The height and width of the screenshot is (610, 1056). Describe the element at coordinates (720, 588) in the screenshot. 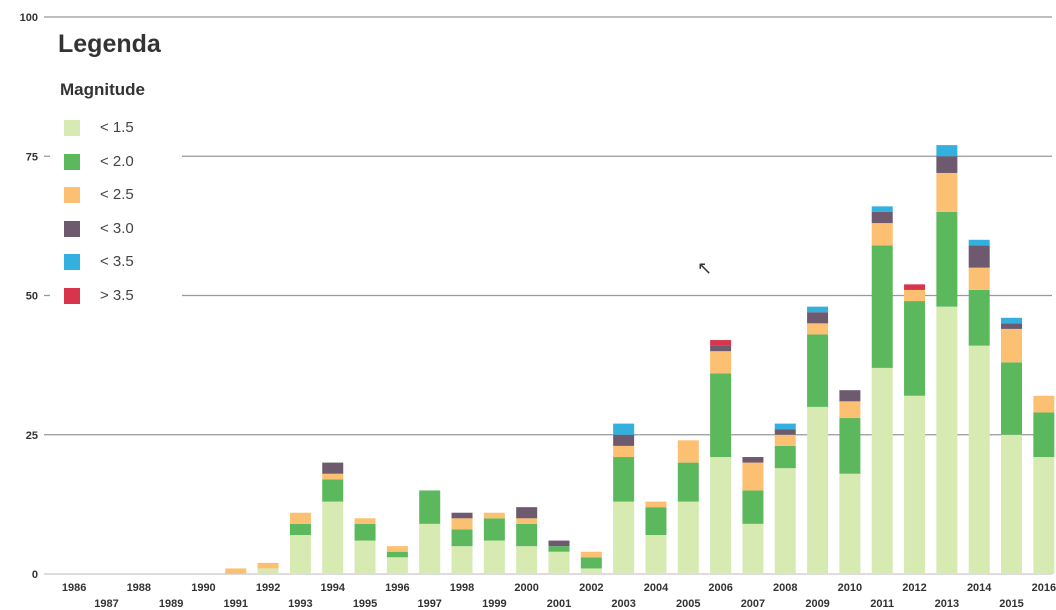

I see `x-tick-label: 2006` at that location.